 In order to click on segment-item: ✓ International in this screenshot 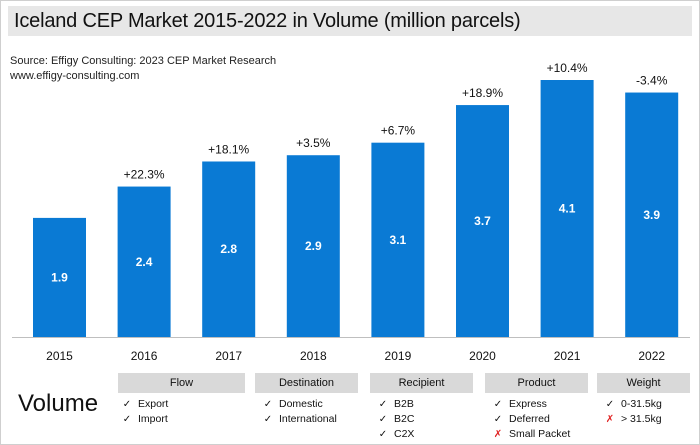, I will do `click(309, 419)`.